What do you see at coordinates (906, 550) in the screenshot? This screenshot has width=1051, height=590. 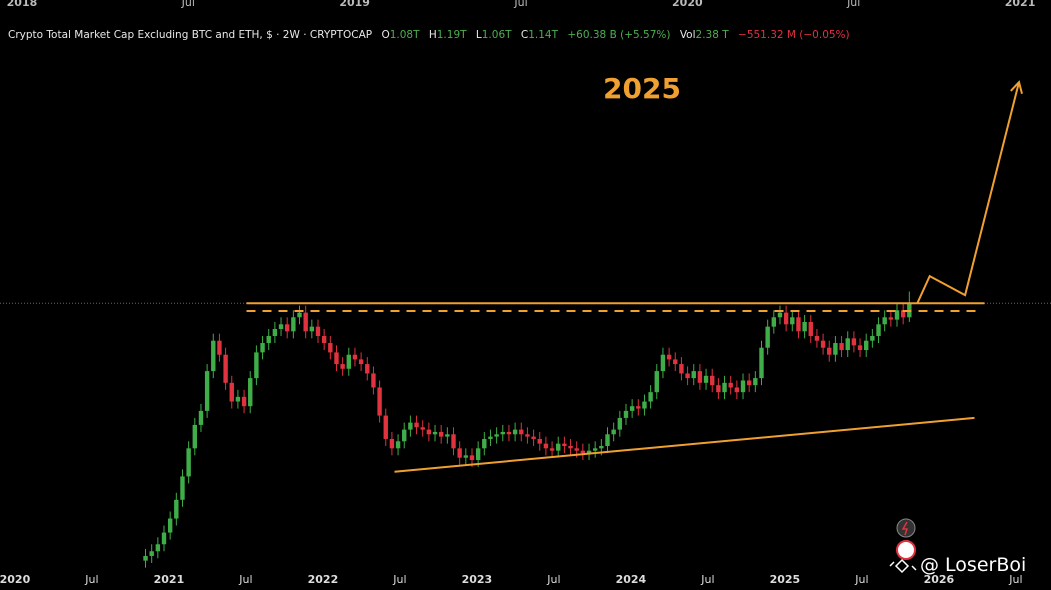 I see `flag-icon` at bounding box center [906, 550].